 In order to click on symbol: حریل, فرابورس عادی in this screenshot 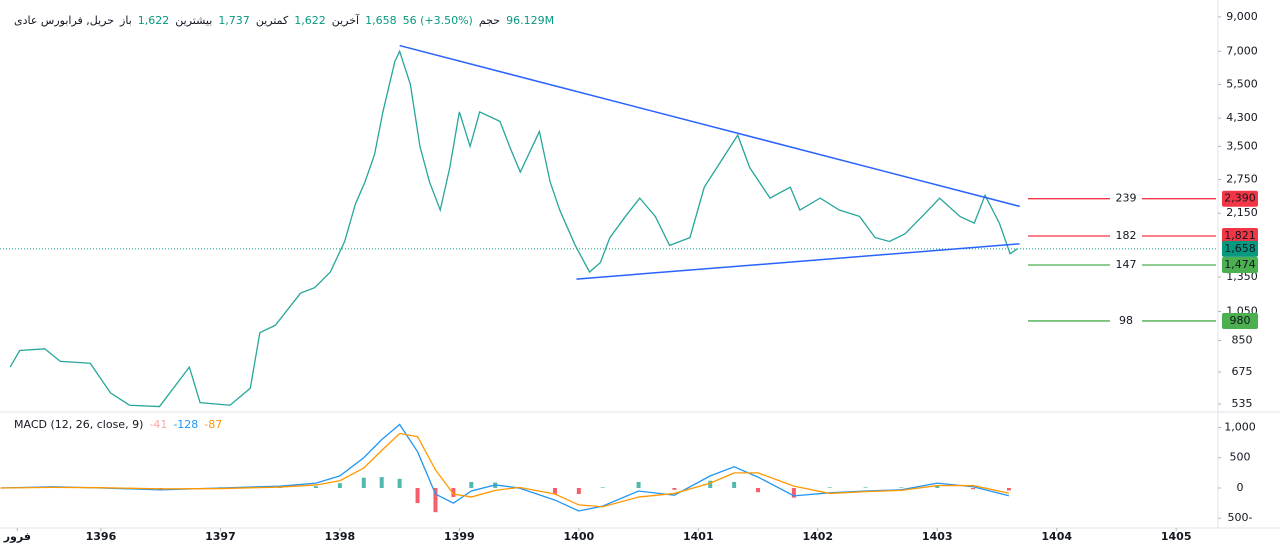, I will do `click(64, 20)`.